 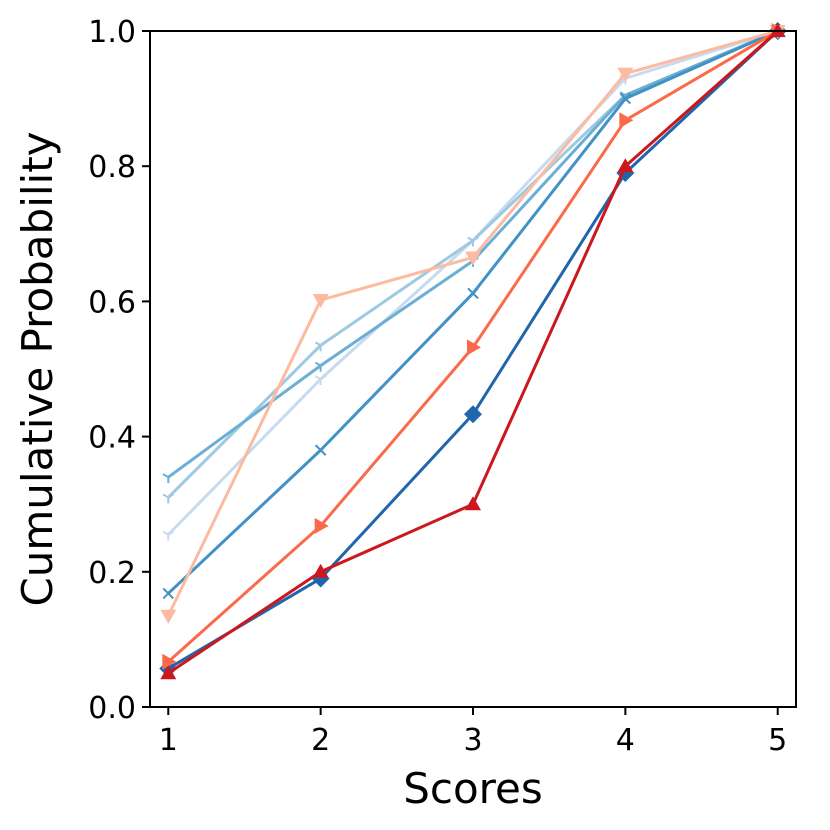 I want to click on y-tick-label: 0.0, so click(x=112, y=708).